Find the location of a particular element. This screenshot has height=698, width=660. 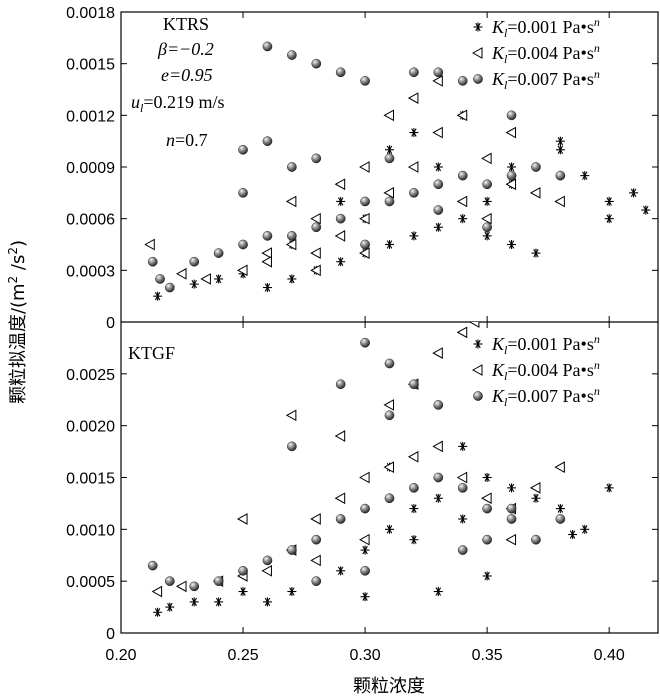

legend-item: Kl=0.007 Pa•sn is located at coordinates (536, 396).